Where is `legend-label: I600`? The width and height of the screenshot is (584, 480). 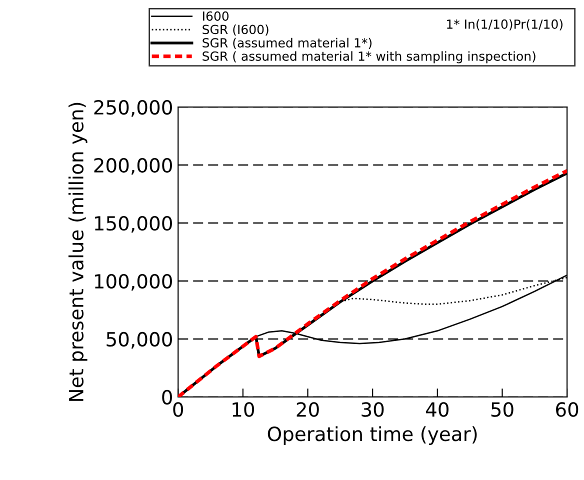 legend-label: I600 is located at coordinates (216, 16).